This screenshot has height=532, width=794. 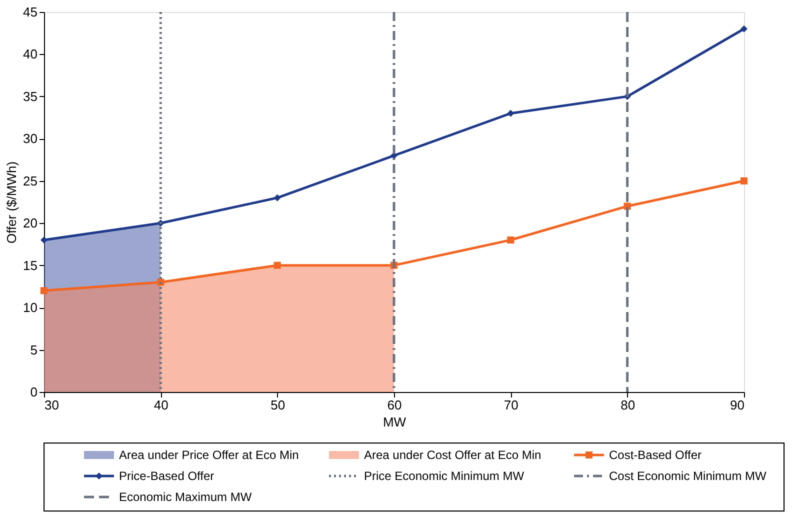 I want to click on y-tick-label: 25, so click(x=30, y=180).